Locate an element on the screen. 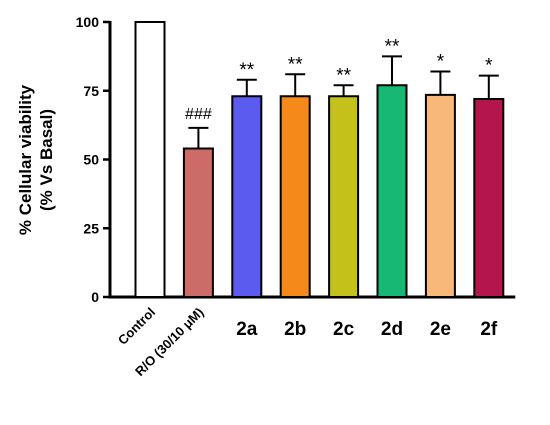  y-axis-label-line-2: (% Vs Basal) is located at coordinates (46, 160).